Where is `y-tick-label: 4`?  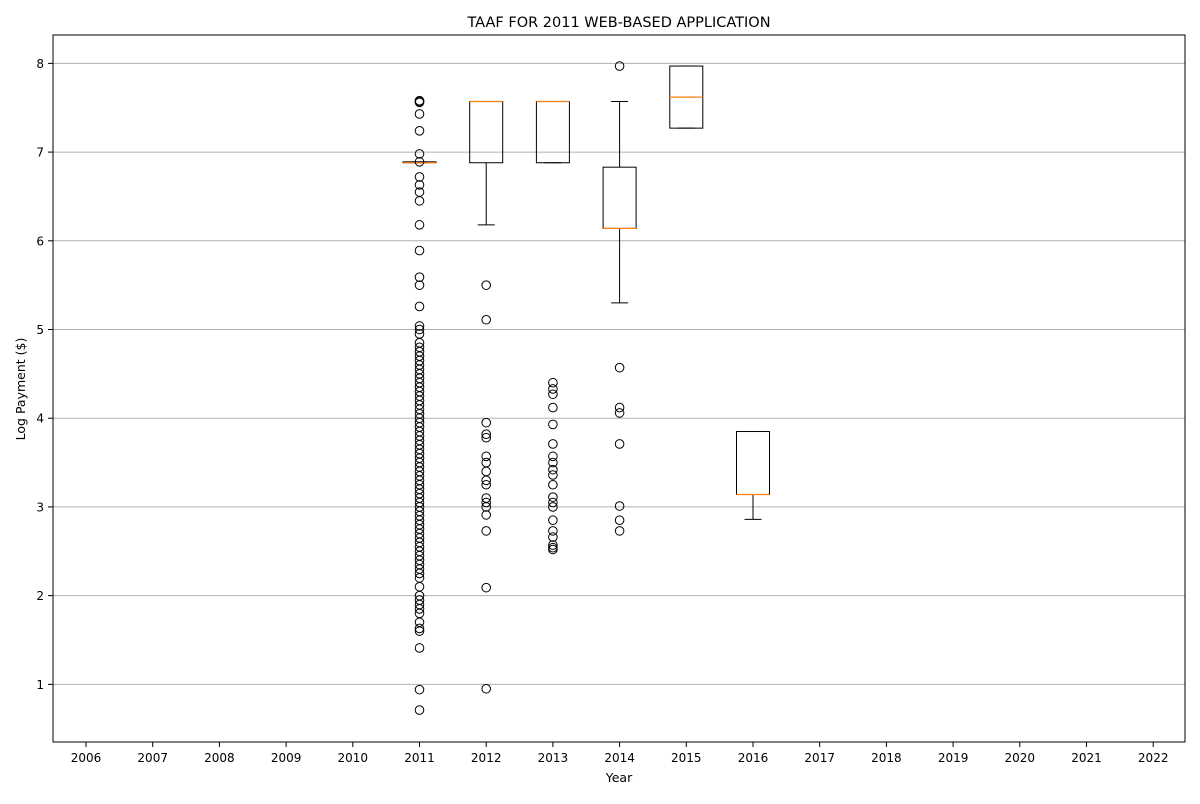 y-tick-label: 4 is located at coordinates (40, 419).